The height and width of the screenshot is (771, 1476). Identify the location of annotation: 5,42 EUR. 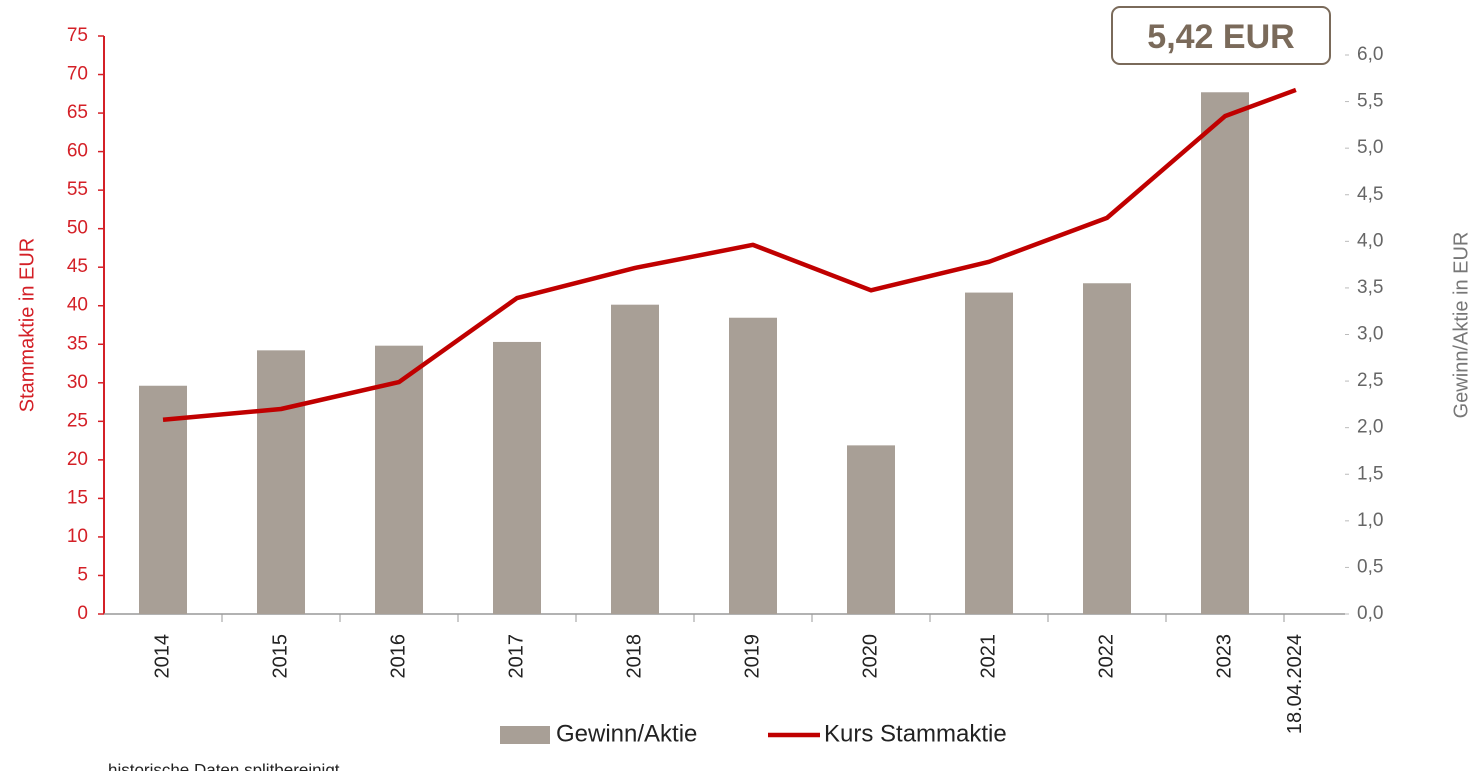
(1220, 37).